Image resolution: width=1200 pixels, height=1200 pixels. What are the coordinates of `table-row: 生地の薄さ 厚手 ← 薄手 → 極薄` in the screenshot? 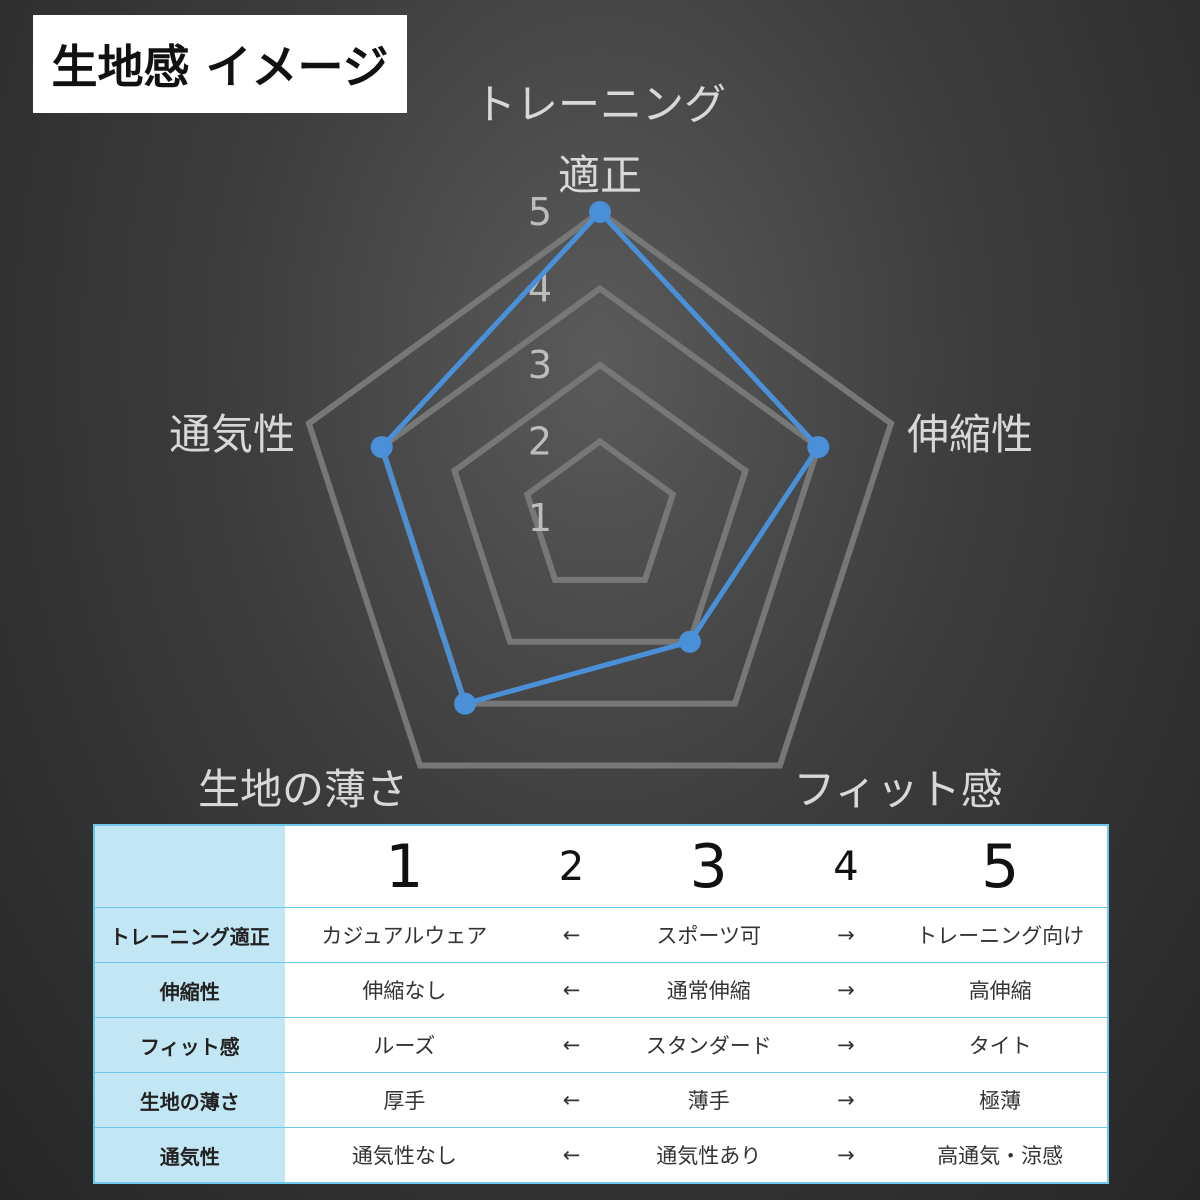 It's located at (601, 1100).